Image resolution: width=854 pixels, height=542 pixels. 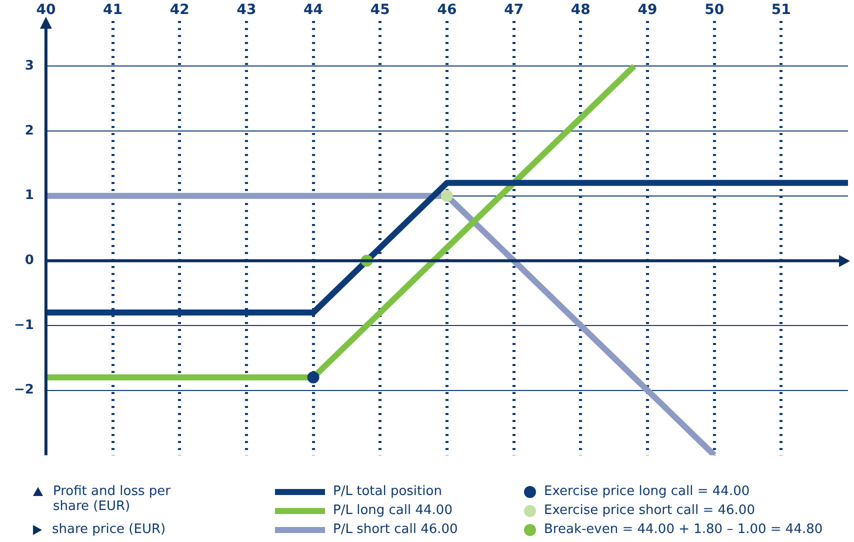 I want to click on legend-label: P/L long call 44.00, so click(x=392, y=510).